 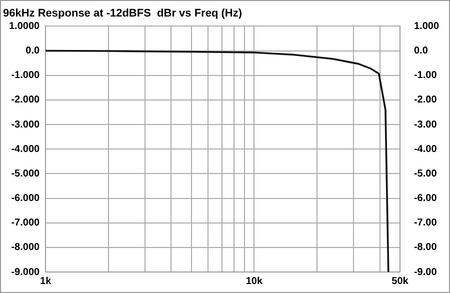 What do you see at coordinates (25, 100) in the screenshot?
I see `y-tick-label: -2.000` at bounding box center [25, 100].